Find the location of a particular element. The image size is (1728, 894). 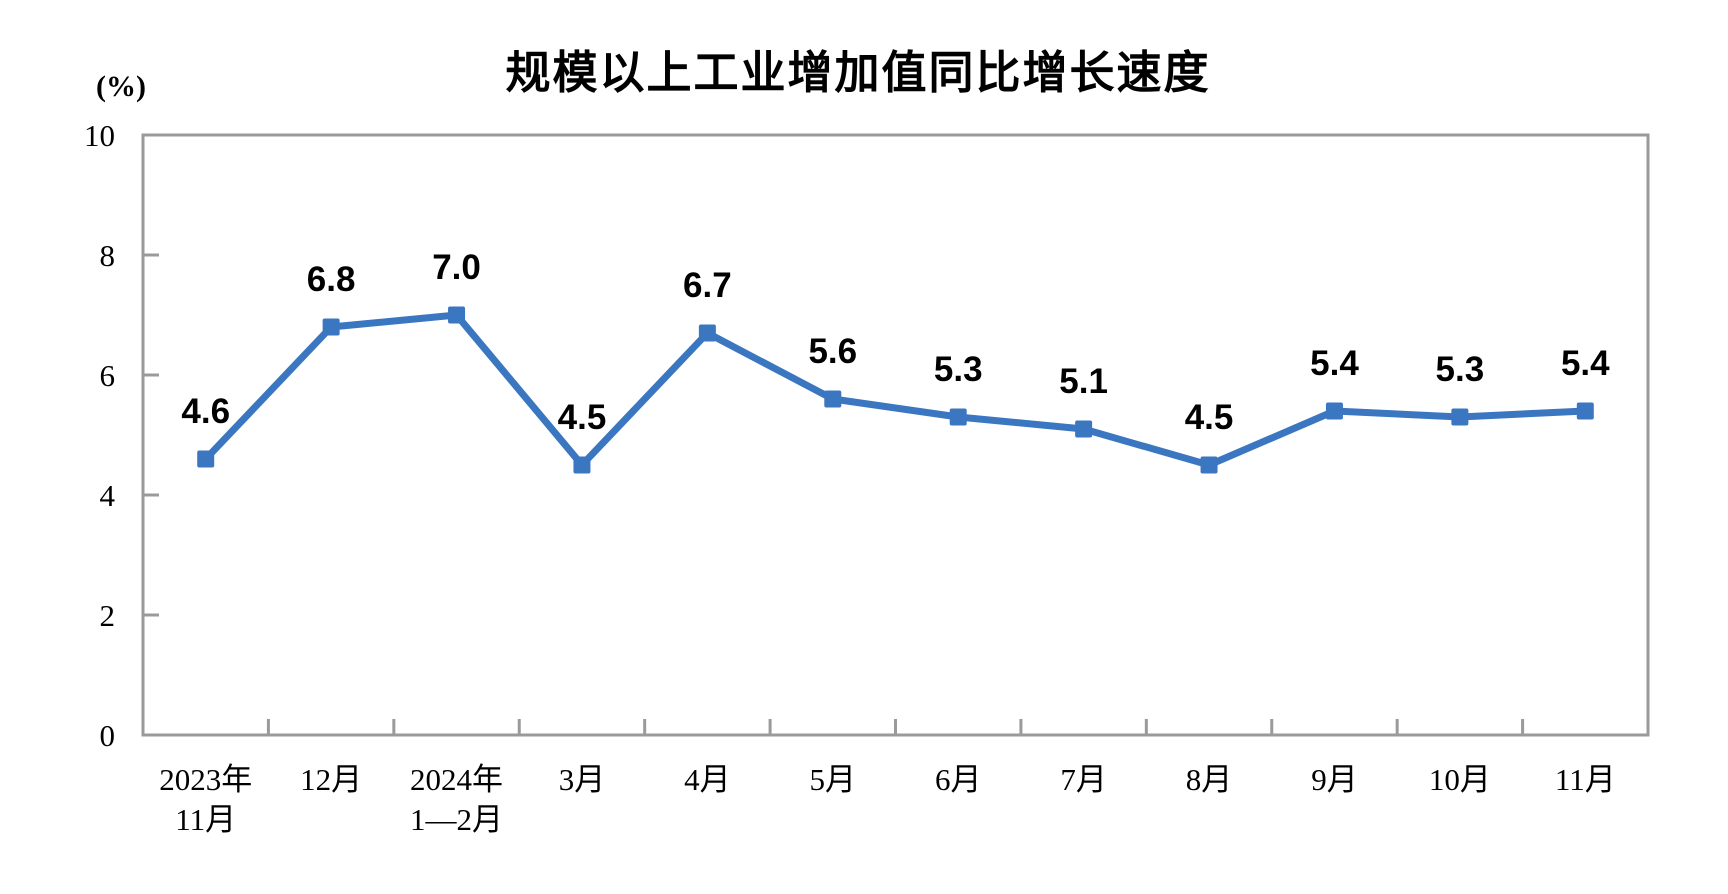

y-axis-unit-label: (%) is located at coordinates (121, 86).